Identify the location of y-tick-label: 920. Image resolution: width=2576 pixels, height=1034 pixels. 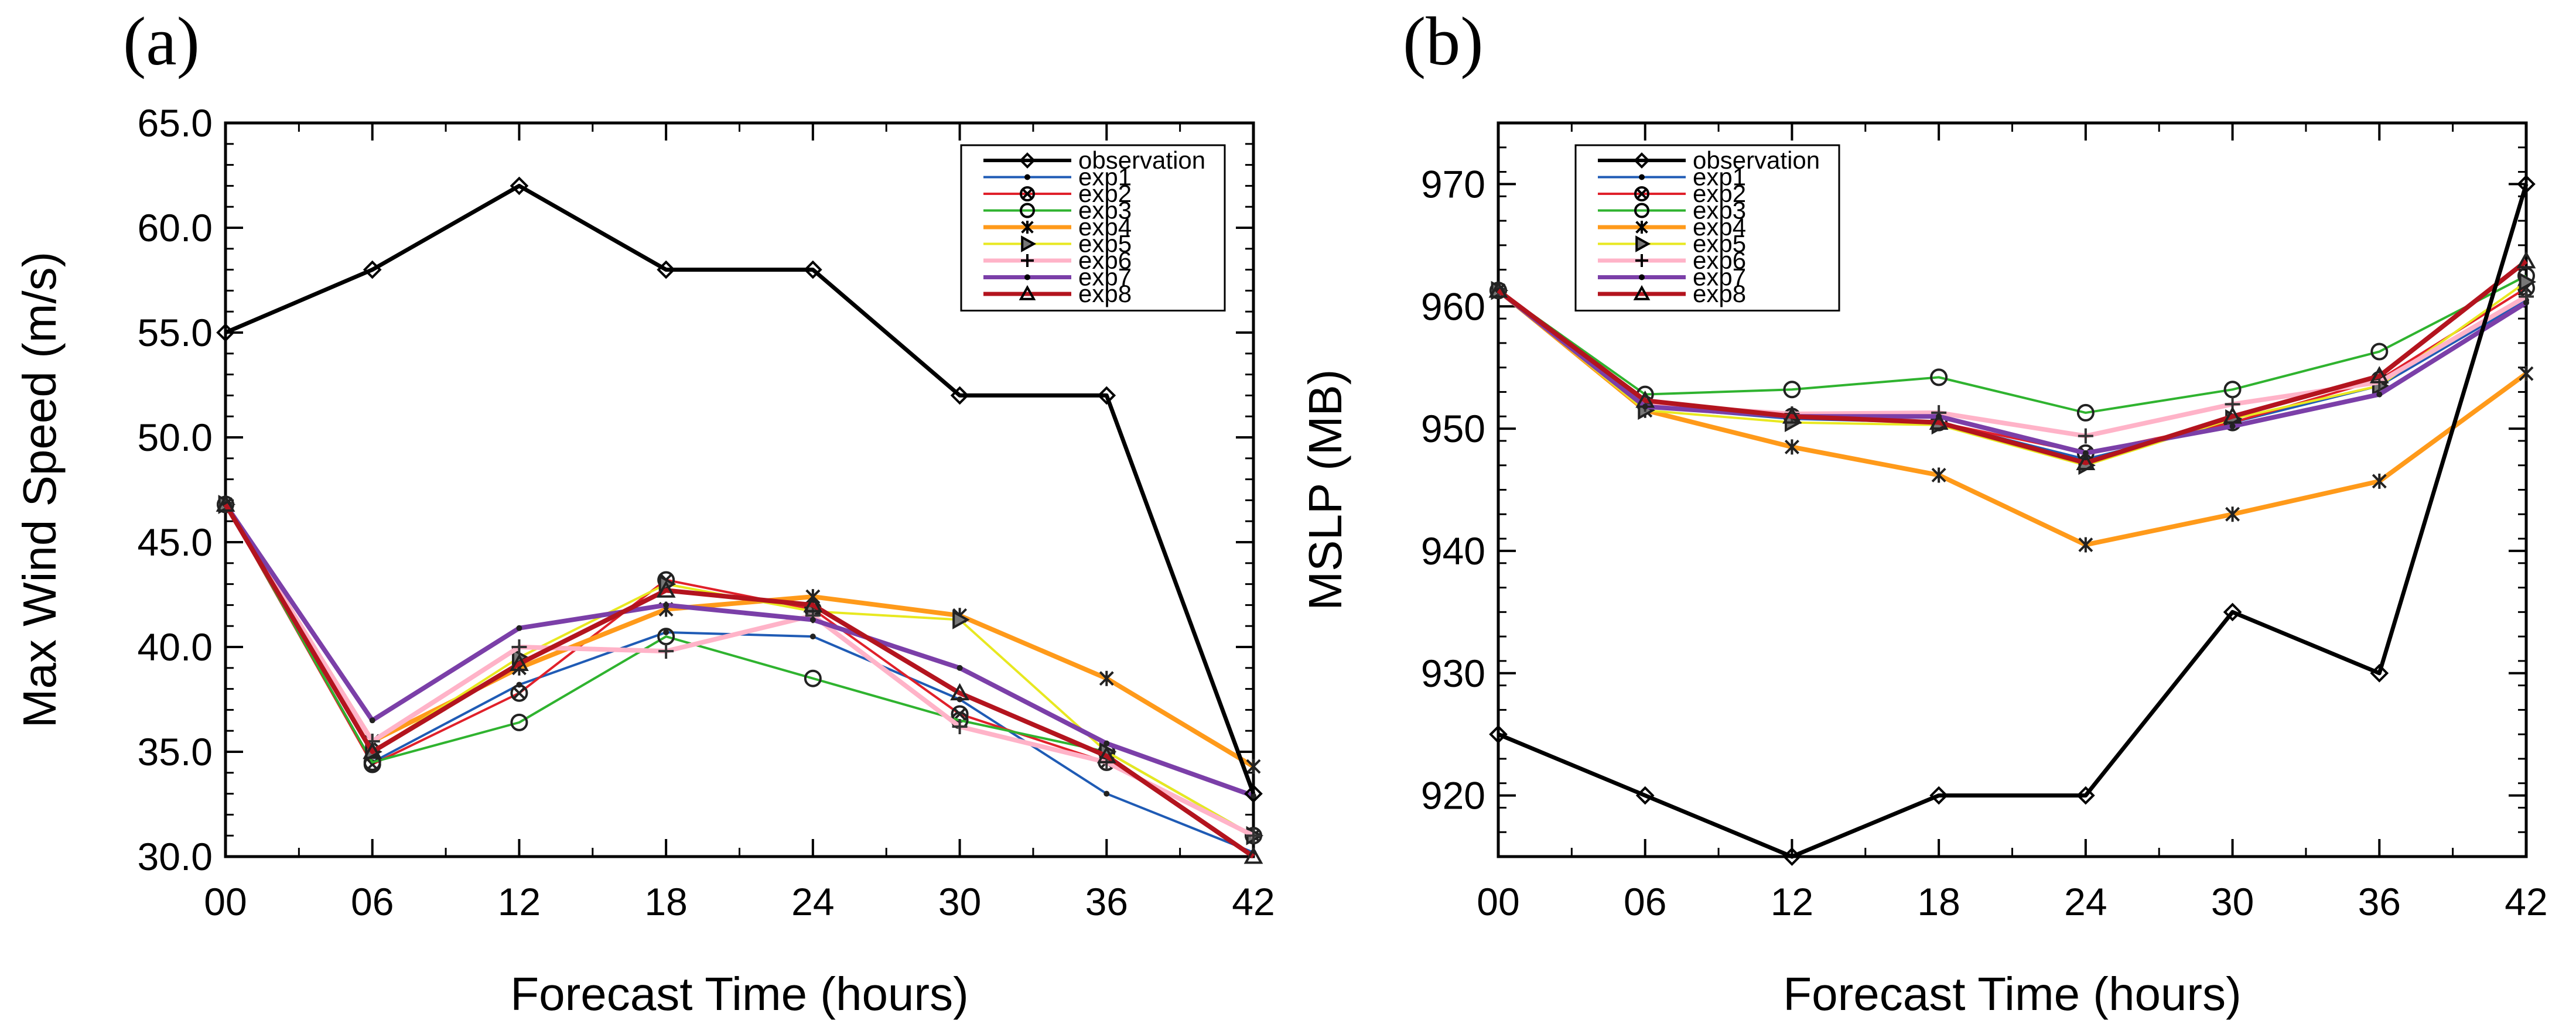
(1453, 795).